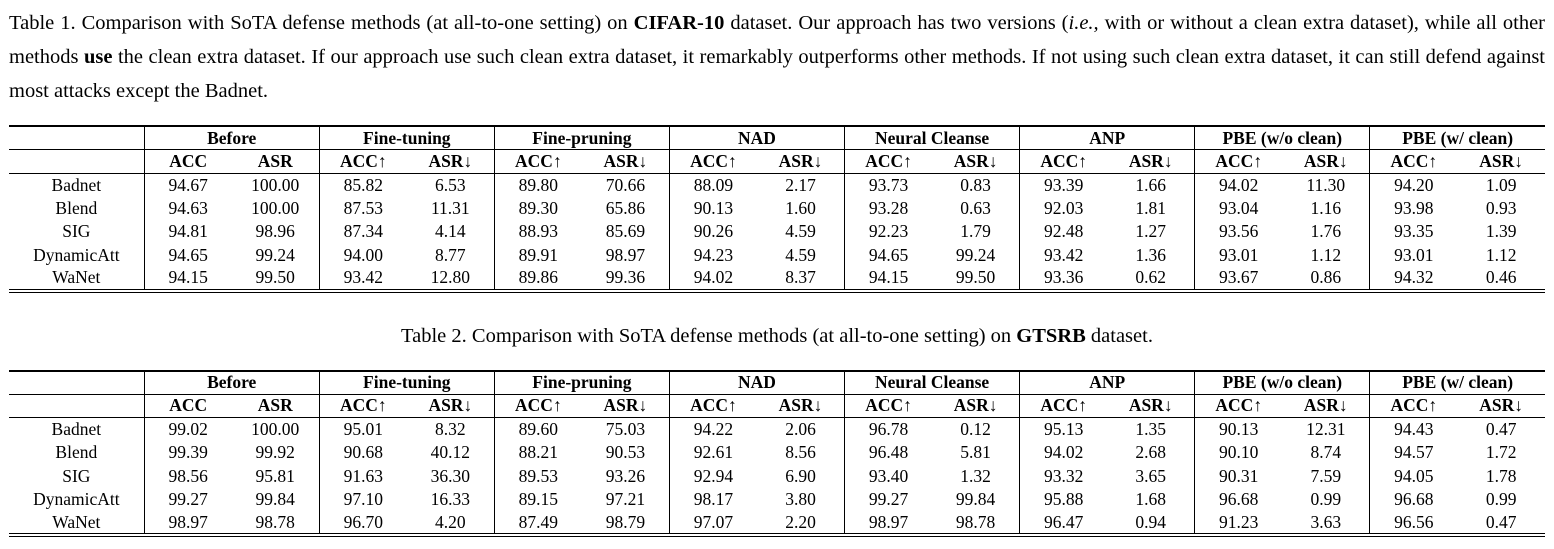 This screenshot has width=1554, height=549. Describe the element at coordinates (800, 254) in the screenshot. I see `value-cell: 4.59` at that location.